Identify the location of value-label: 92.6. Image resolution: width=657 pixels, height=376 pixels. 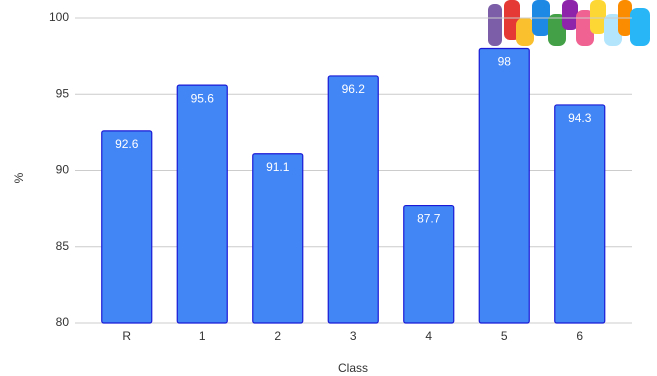
(127, 144).